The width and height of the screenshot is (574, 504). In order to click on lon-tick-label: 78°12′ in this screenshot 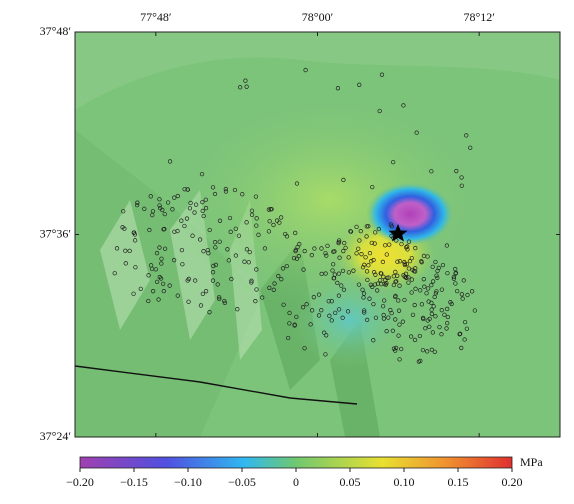, I will do `click(479, 17)`.